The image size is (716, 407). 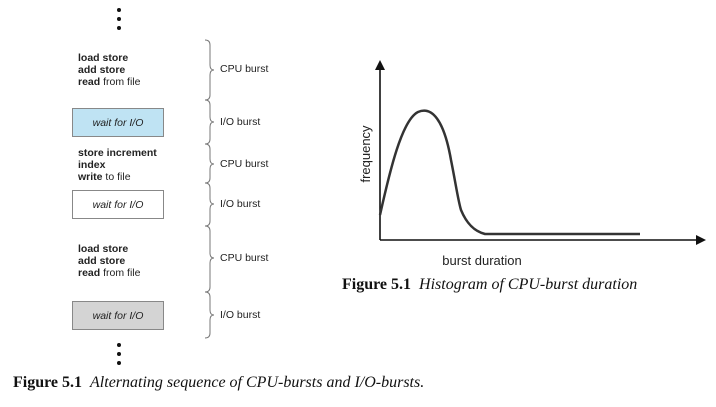 What do you see at coordinates (240, 204) in the screenshot?
I see `burst-label-4: I/O burst` at bounding box center [240, 204].